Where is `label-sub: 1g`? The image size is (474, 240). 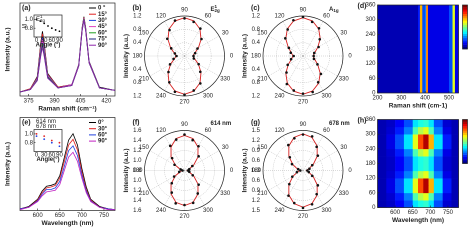 label-sub: 1g is located at coordinates (336, 10).